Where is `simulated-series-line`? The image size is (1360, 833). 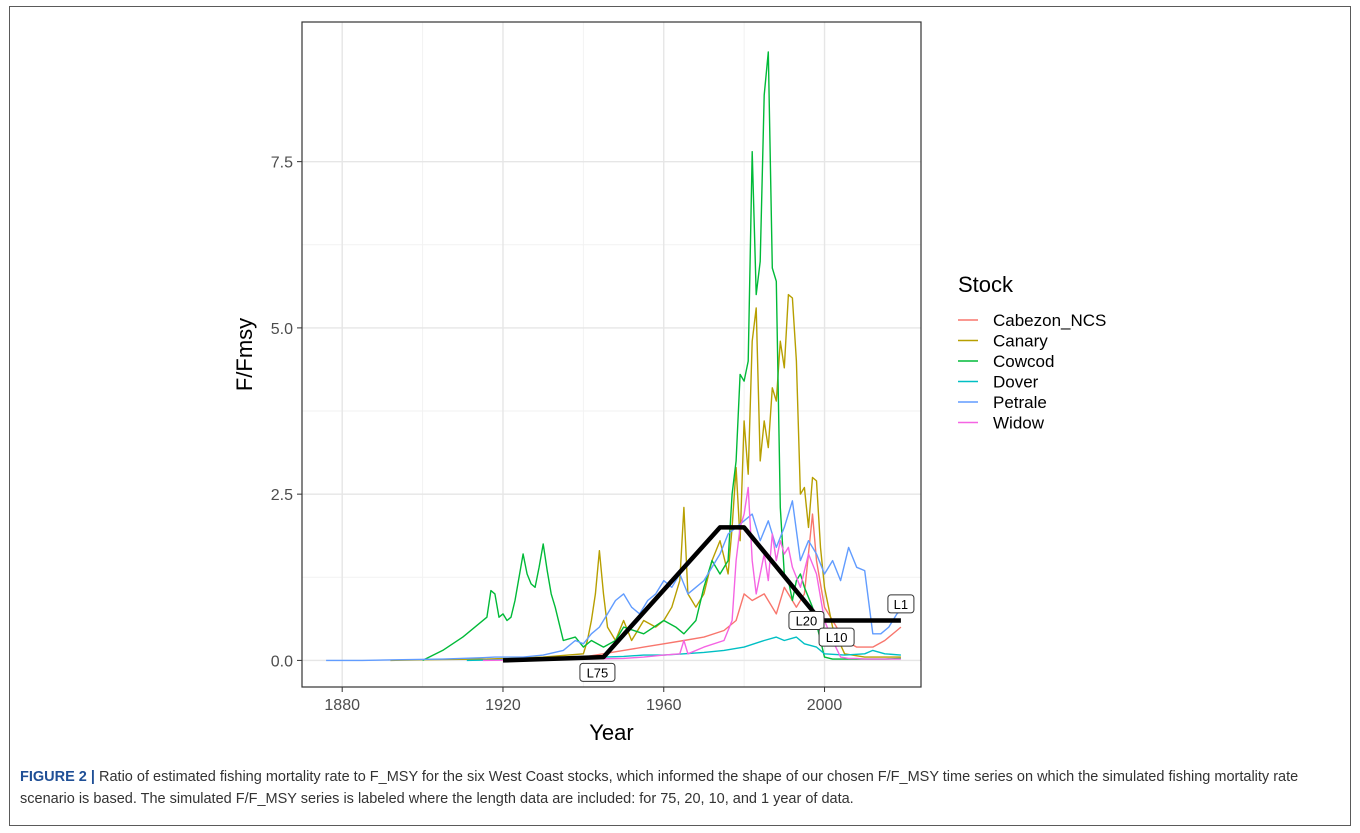 simulated-series-line is located at coordinates (701, 594).